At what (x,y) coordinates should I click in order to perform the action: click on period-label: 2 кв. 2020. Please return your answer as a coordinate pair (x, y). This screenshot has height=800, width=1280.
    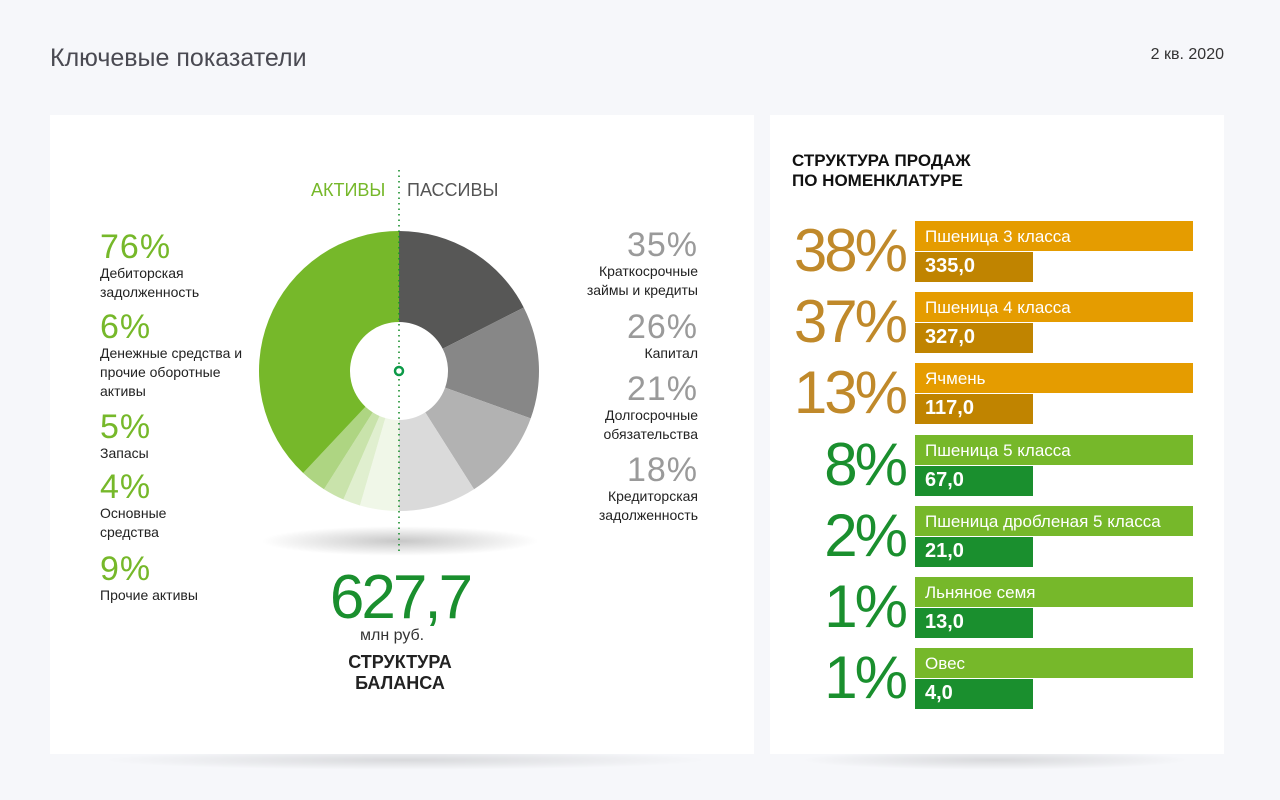
    Looking at the image, I should click on (1187, 54).